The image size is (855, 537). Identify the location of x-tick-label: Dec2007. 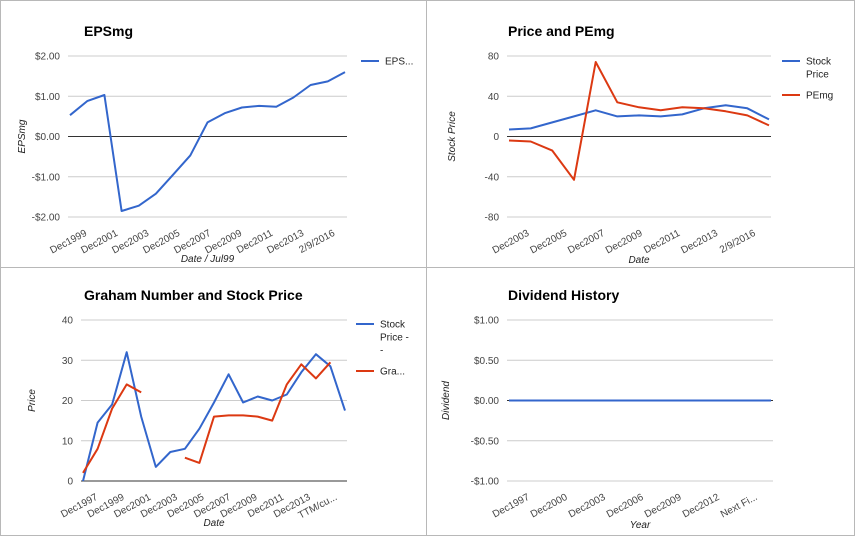
(586, 242).